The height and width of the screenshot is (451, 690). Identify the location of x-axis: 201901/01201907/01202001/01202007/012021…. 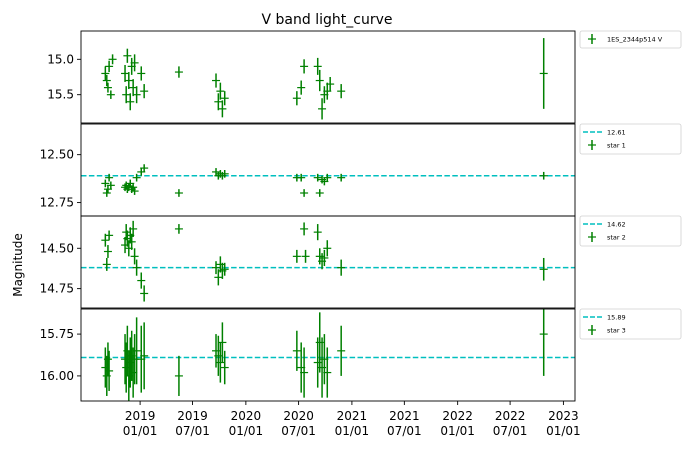
(352, 419).